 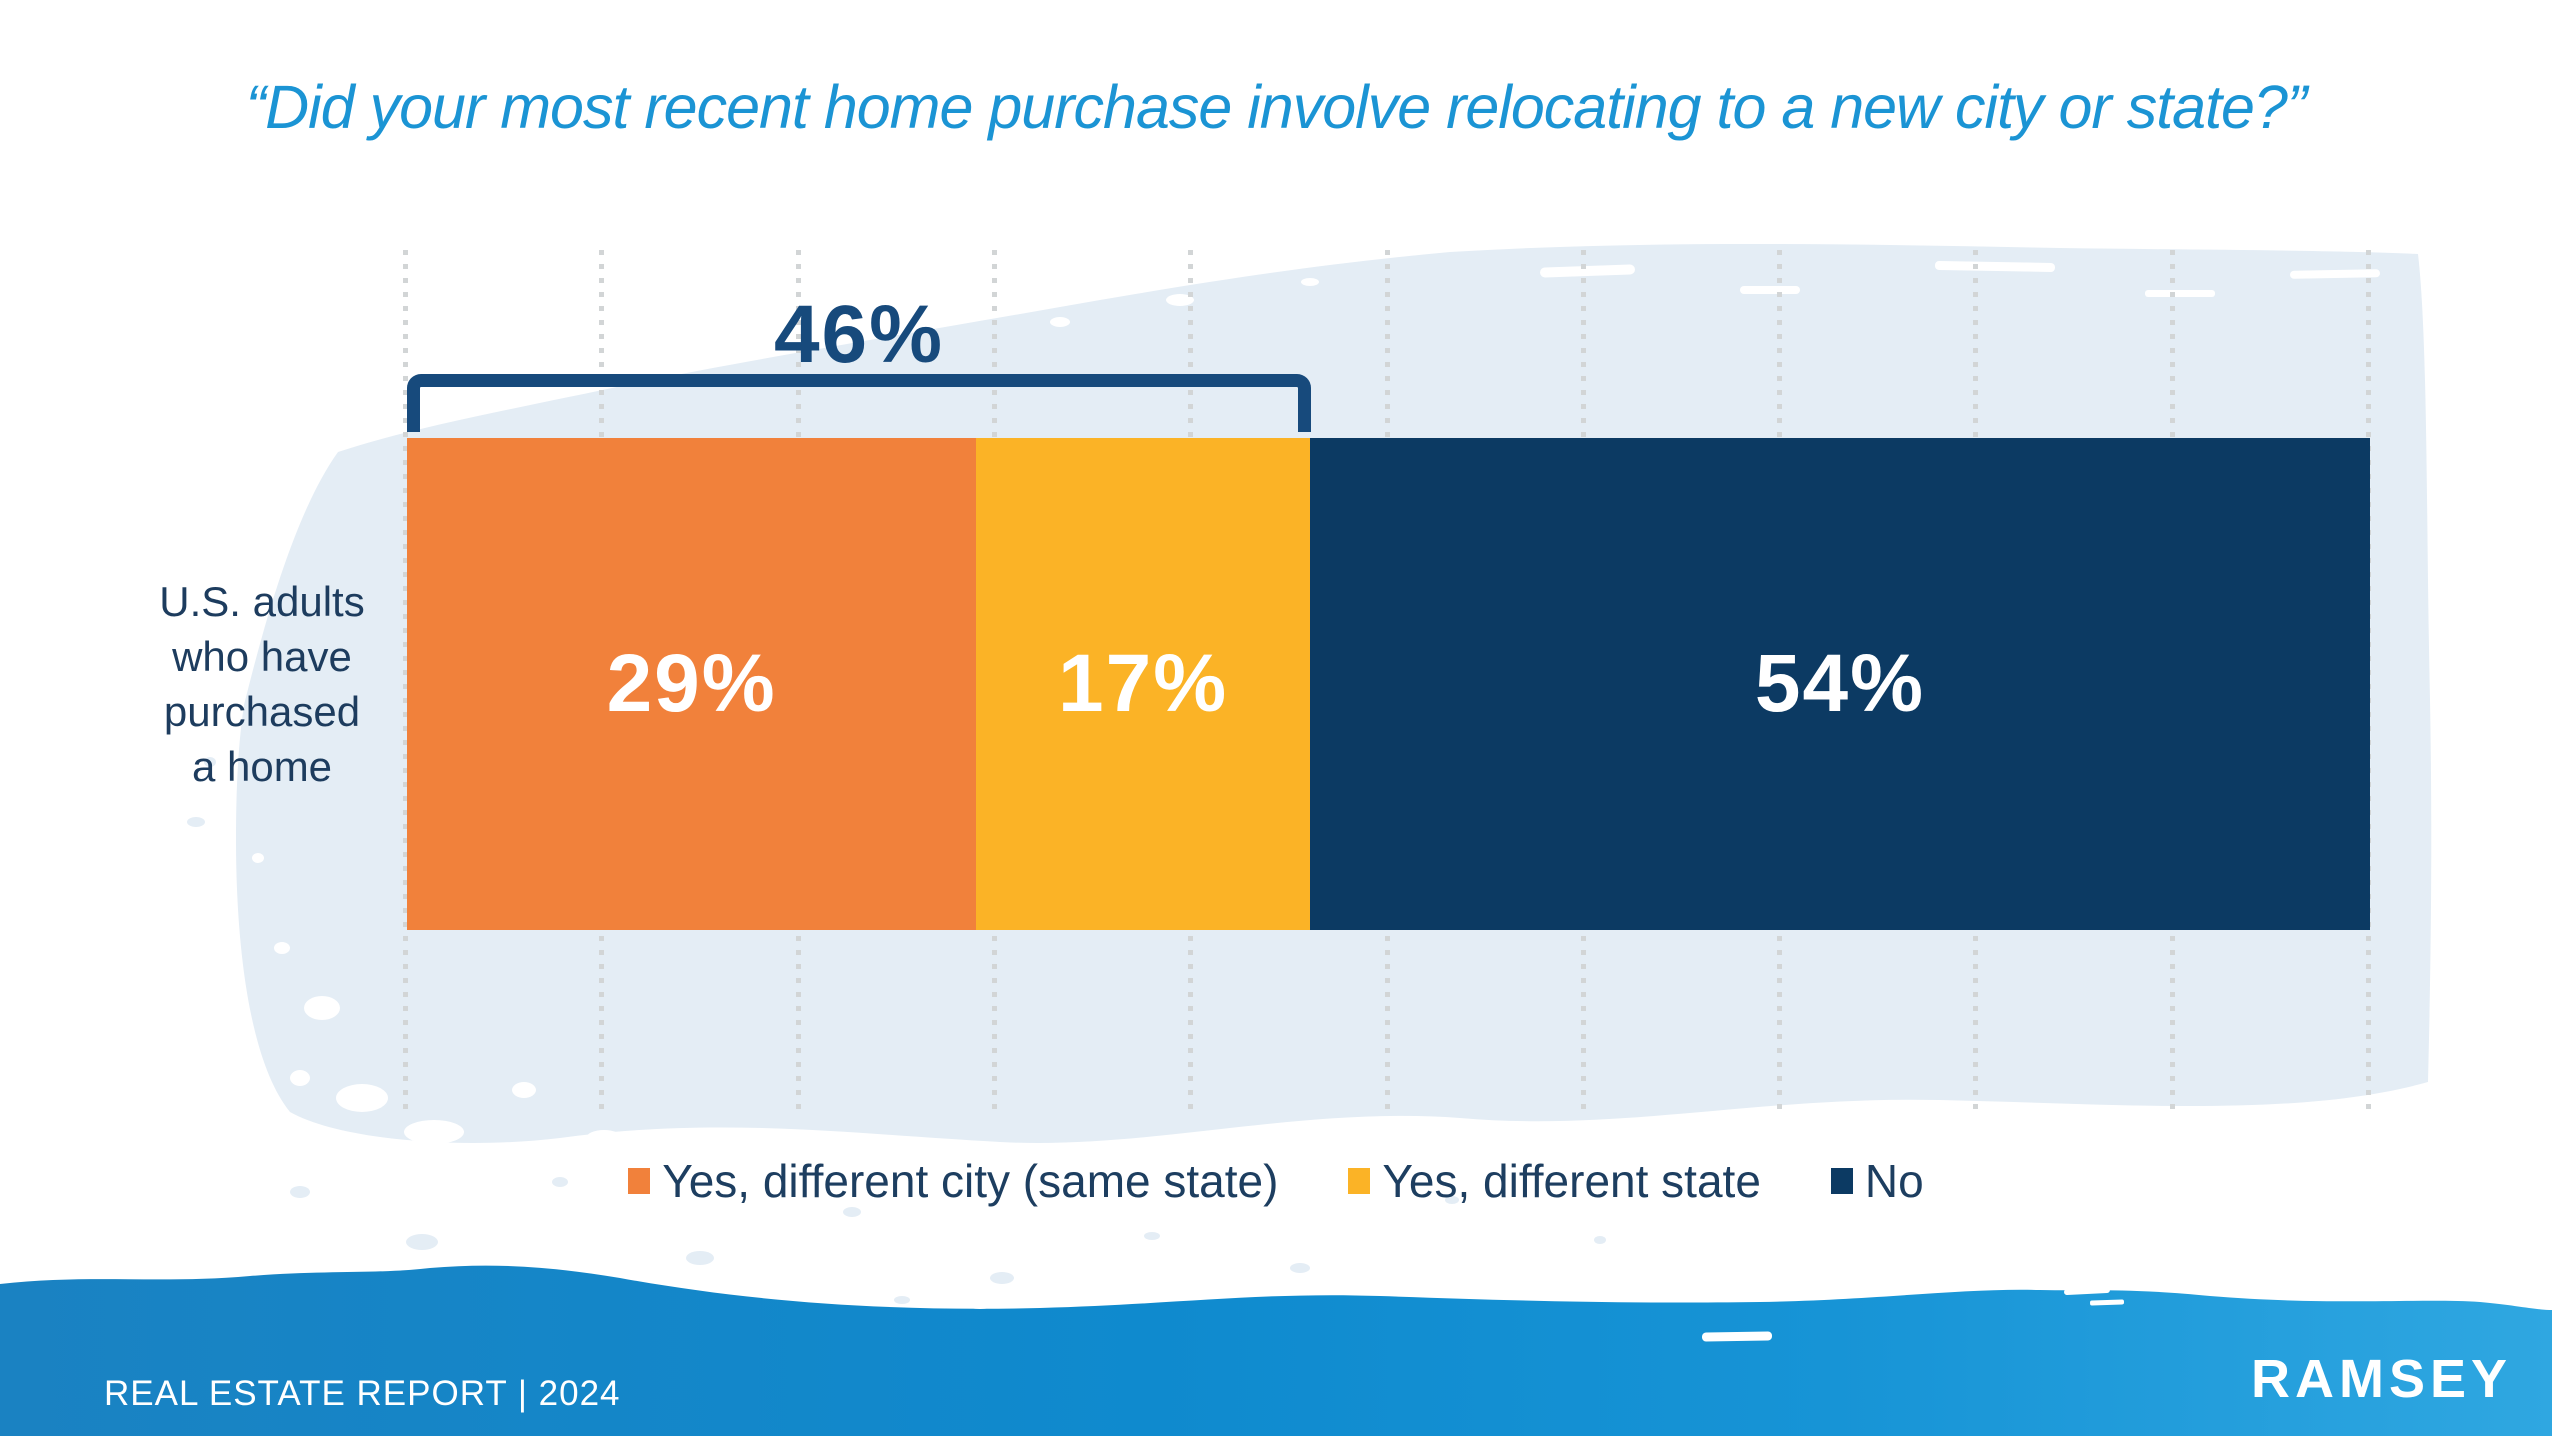 What do you see at coordinates (639, 1181) in the screenshot?
I see `legend-swatch-orange` at bounding box center [639, 1181].